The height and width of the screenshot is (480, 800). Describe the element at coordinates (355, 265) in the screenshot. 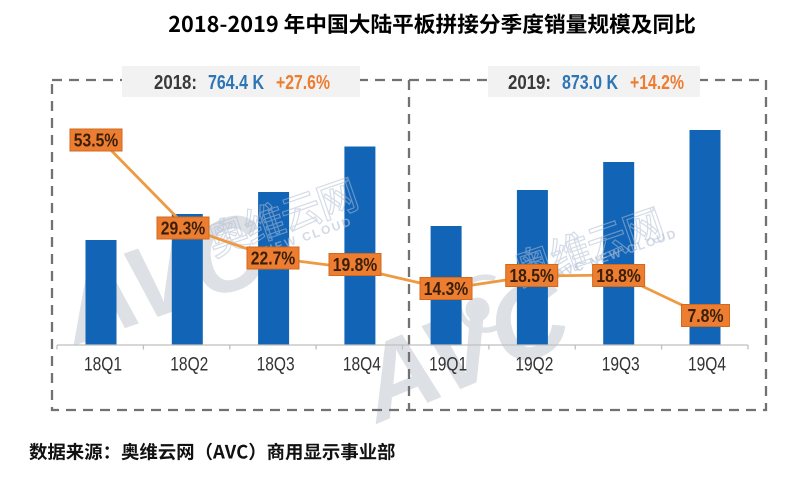

I see `svg-text: 19.8%` at that location.